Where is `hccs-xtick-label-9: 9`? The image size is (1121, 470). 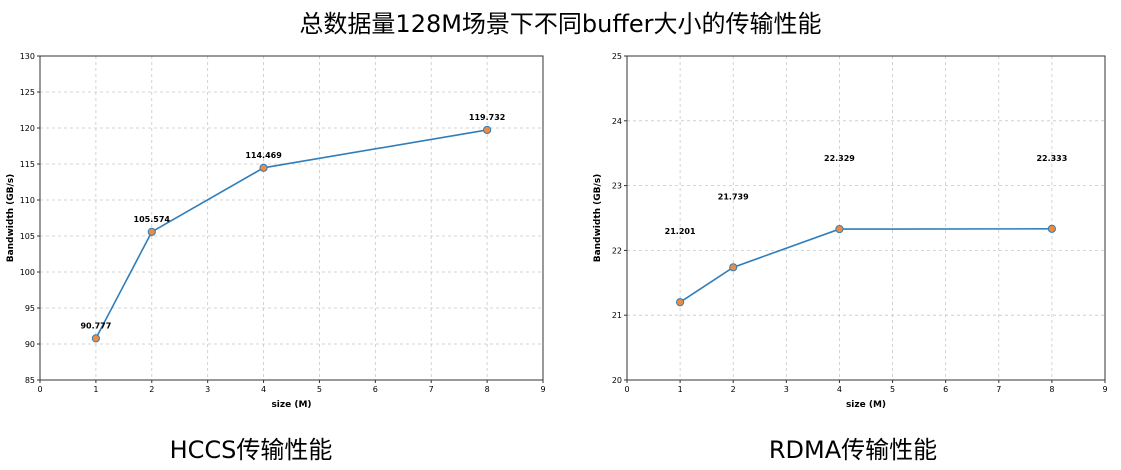 hccs-xtick-label-9: 9 is located at coordinates (542, 389).